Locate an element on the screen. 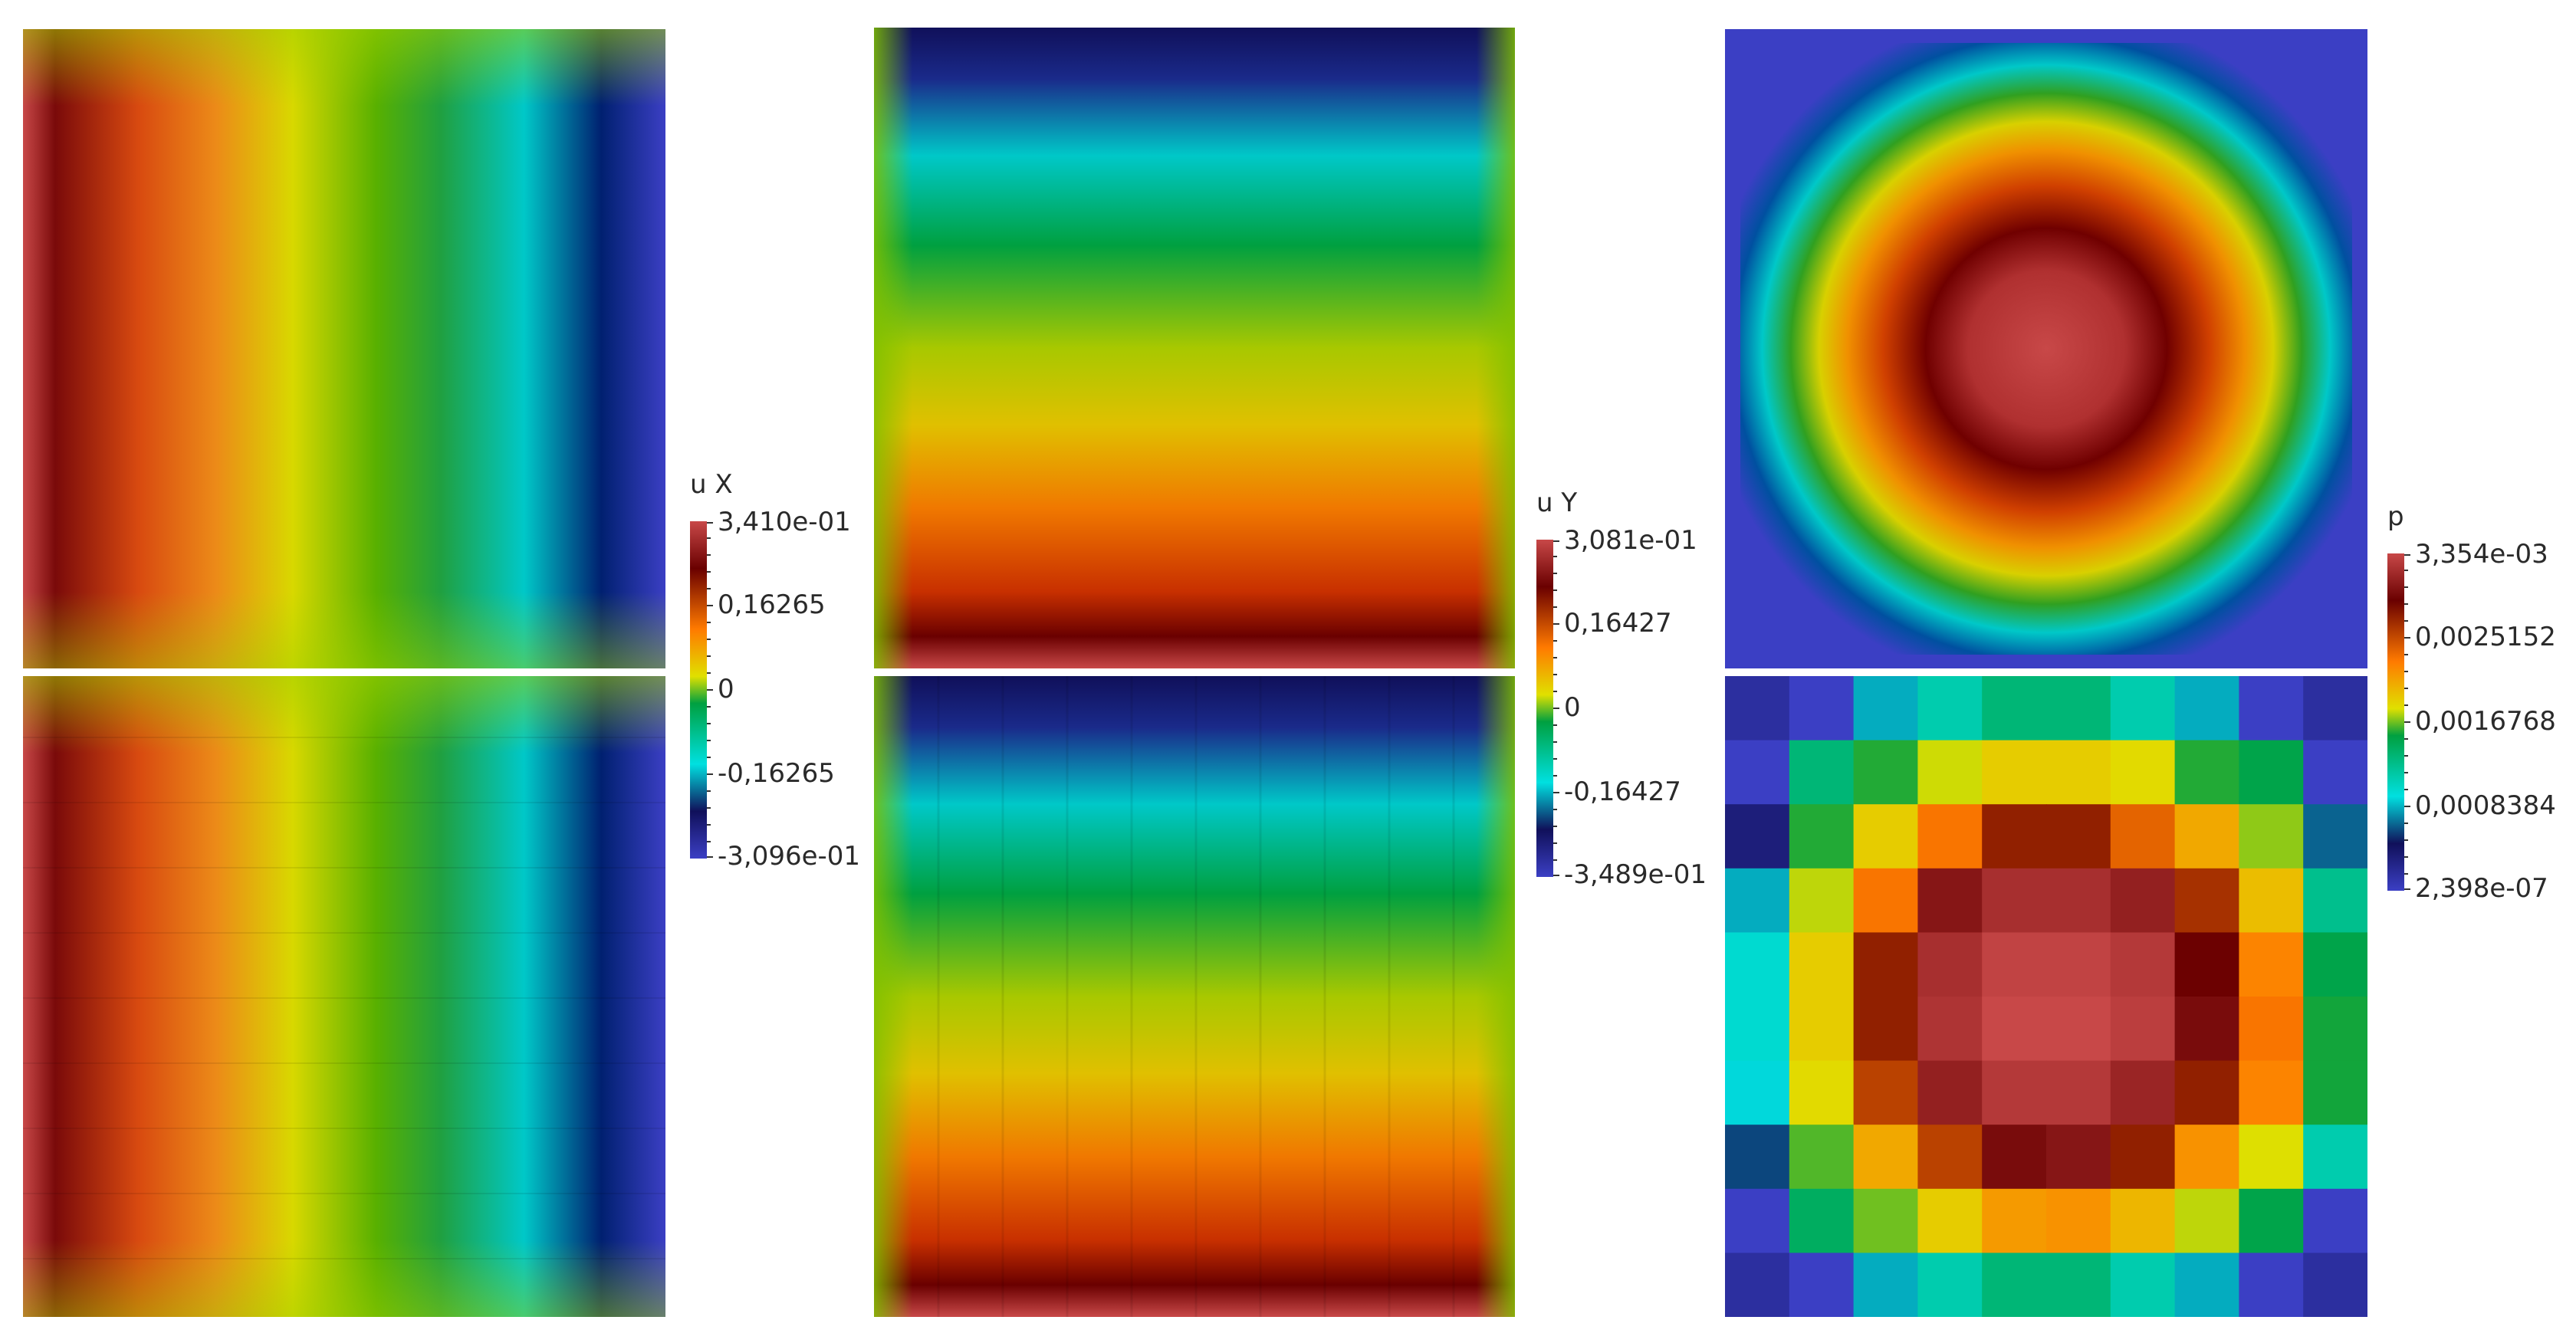 Image resolution: width=2576 pixels, height=1343 pixels. ux-colorbar-tick-4: -0,16265 is located at coordinates (777, 774).